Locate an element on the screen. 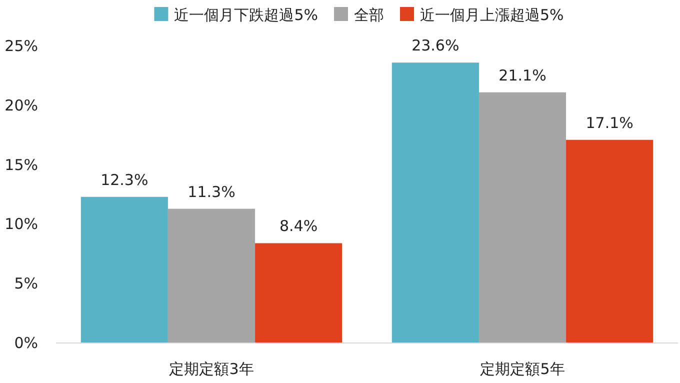  y-tick-label: 20% is located at coordinates (21, 105).